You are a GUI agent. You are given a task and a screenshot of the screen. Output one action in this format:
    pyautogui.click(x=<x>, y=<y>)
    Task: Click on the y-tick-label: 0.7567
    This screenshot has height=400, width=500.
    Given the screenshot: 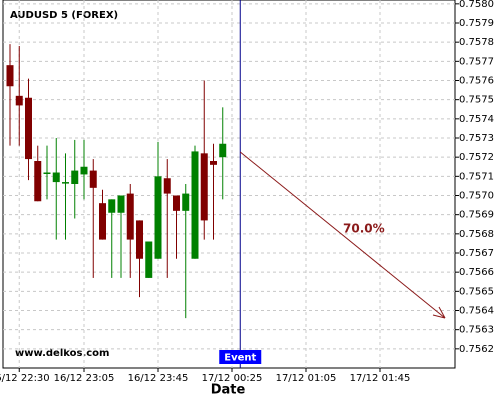 What is the action you would take?
    pyautogui.click(x=476, y=253)
    